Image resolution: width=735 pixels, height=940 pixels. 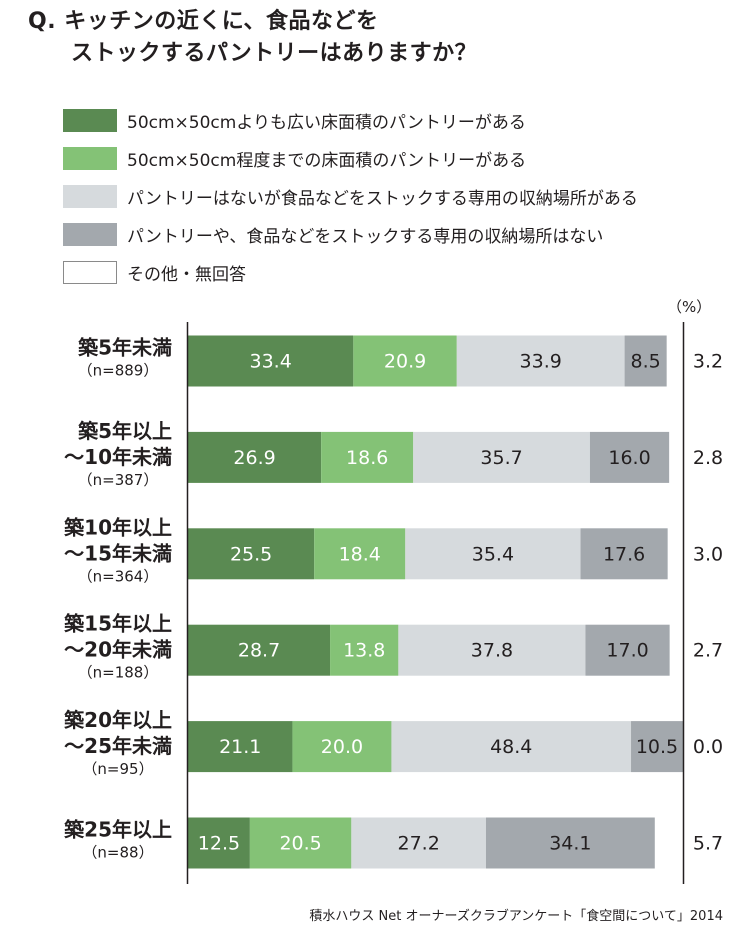 What do you see at coordinates (124, 431) in the screenshot?
I see `category-label: 築5年以上` at bounding box center [124, 431].